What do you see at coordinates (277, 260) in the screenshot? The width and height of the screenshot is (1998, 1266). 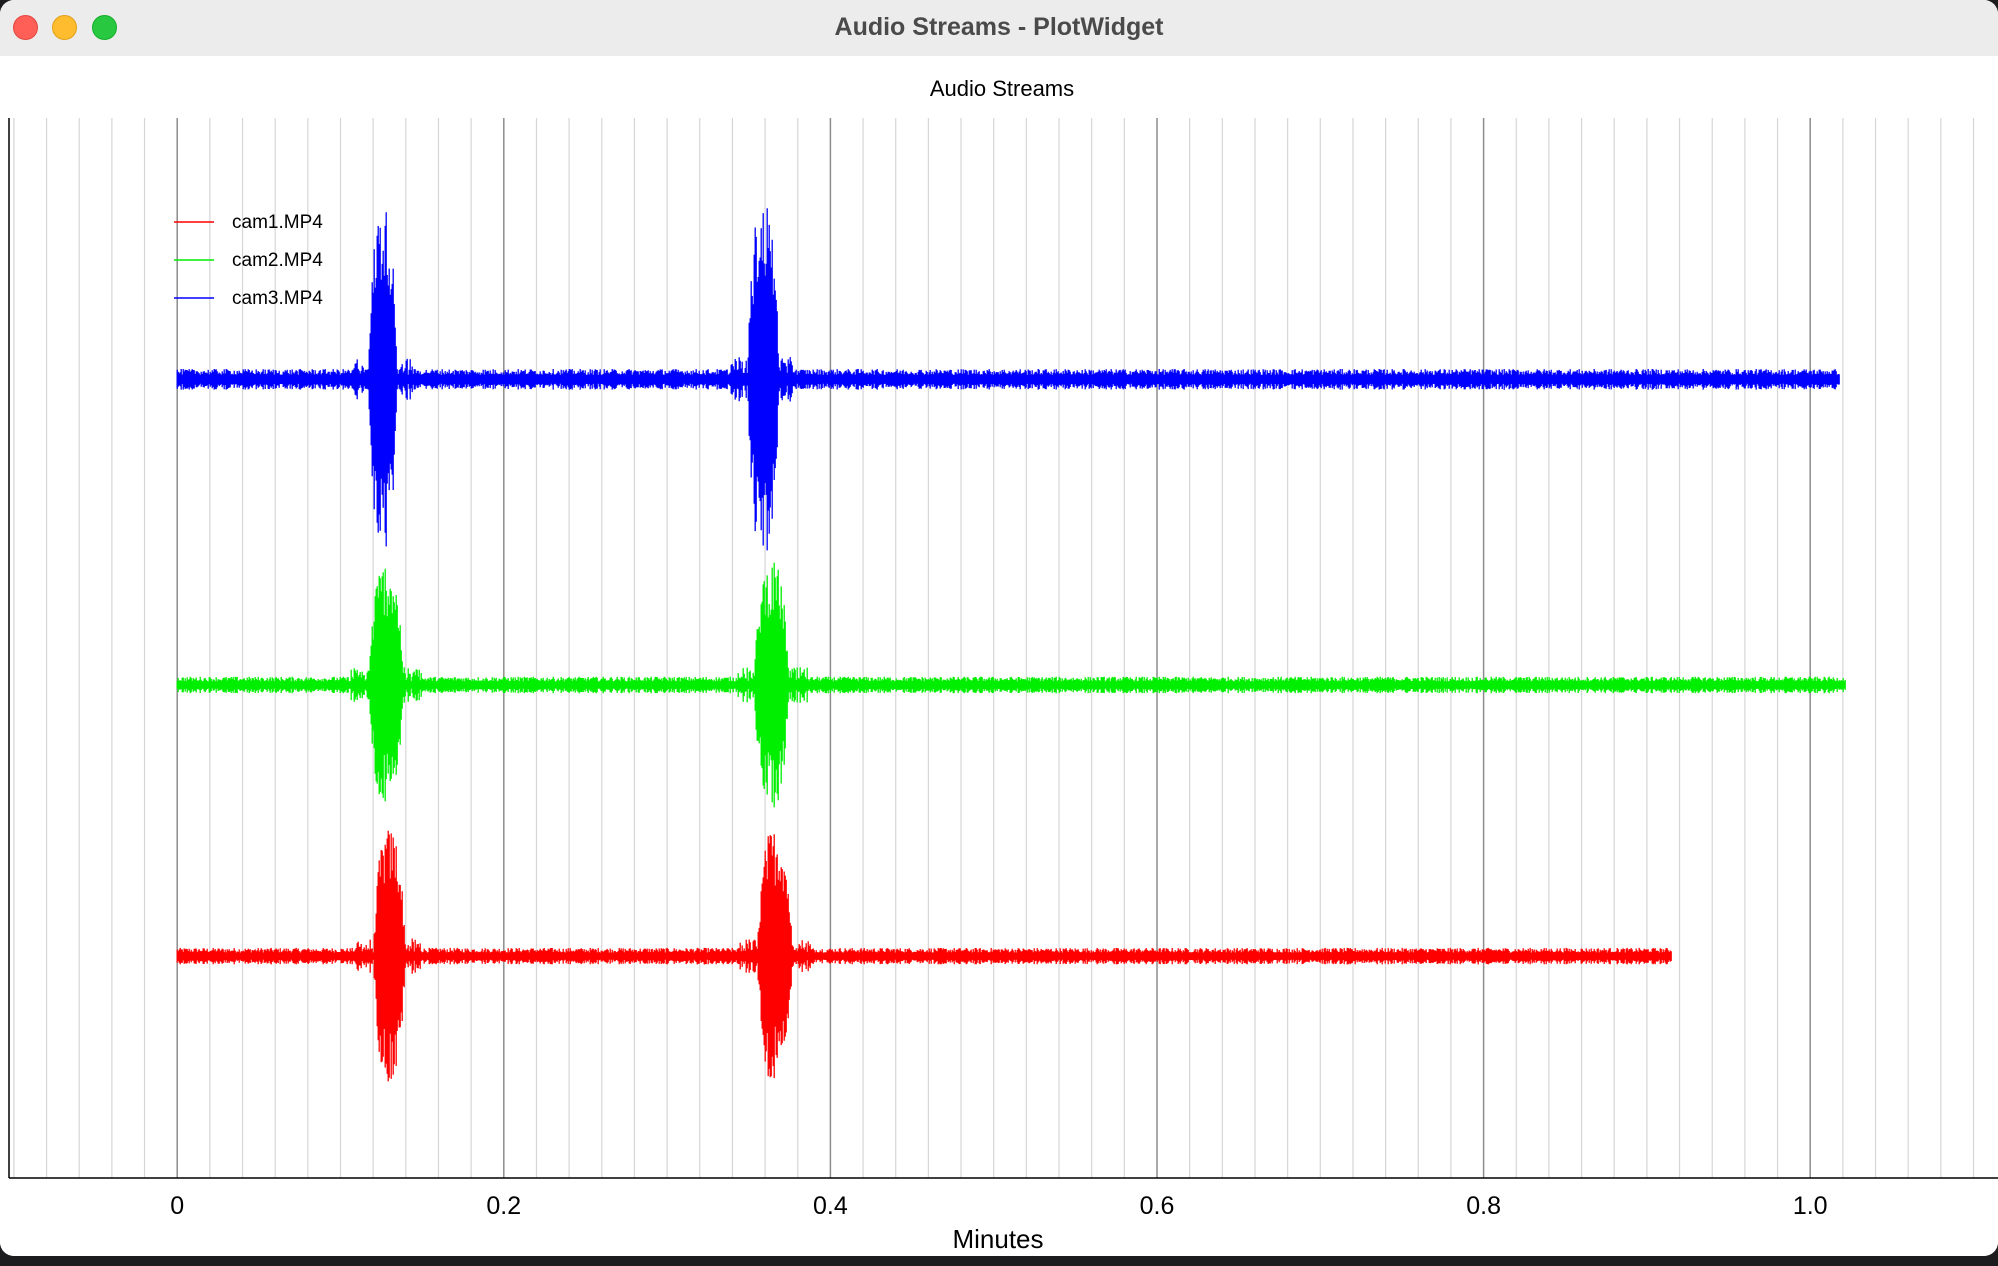 I see `legend-label: cam2.MP4` at bounding box center [277, 260].